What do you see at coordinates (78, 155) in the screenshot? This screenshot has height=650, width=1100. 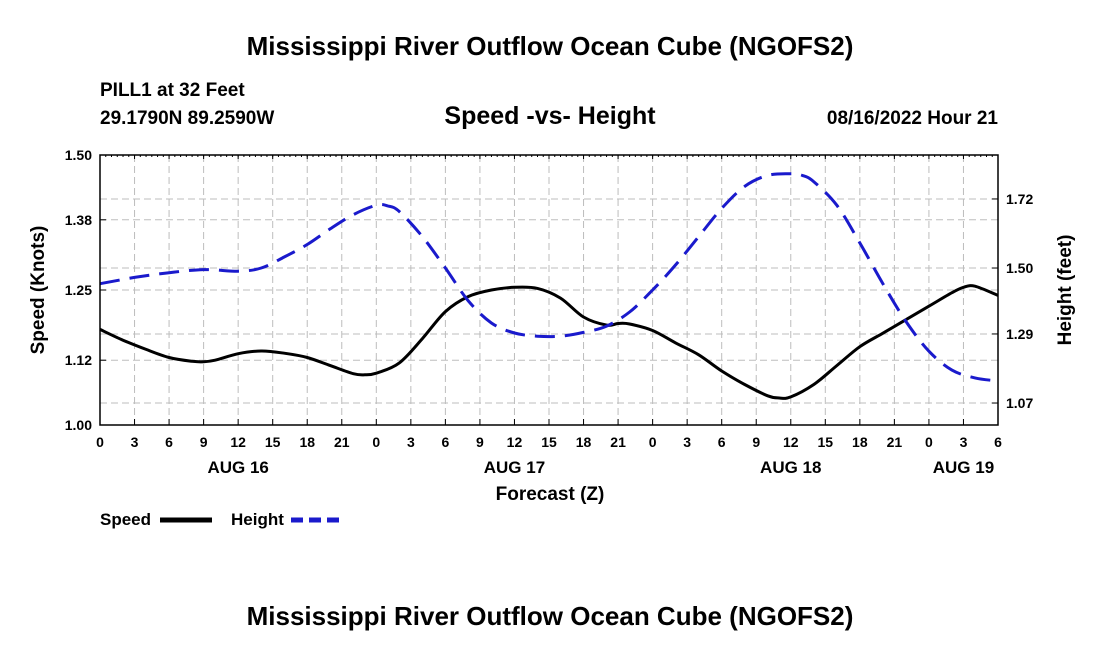 I see `y-tick-label: 1.50` at bounding box center [78, 155].